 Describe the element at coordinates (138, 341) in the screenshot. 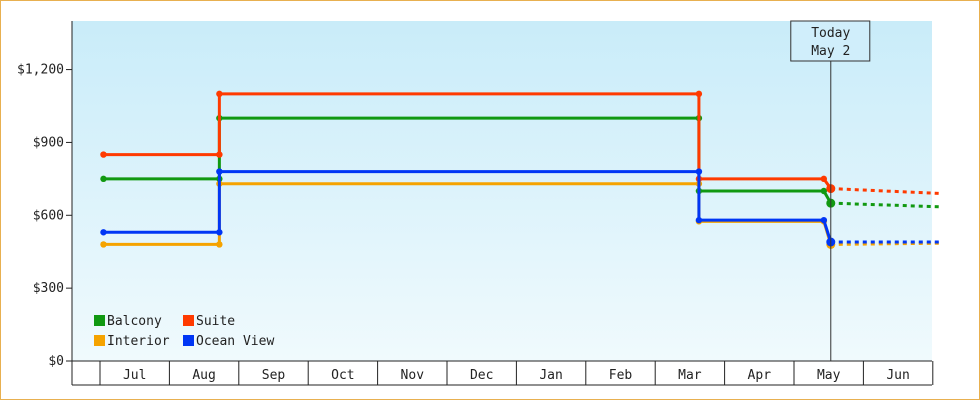

I see `legend-label: Interior` at that location.